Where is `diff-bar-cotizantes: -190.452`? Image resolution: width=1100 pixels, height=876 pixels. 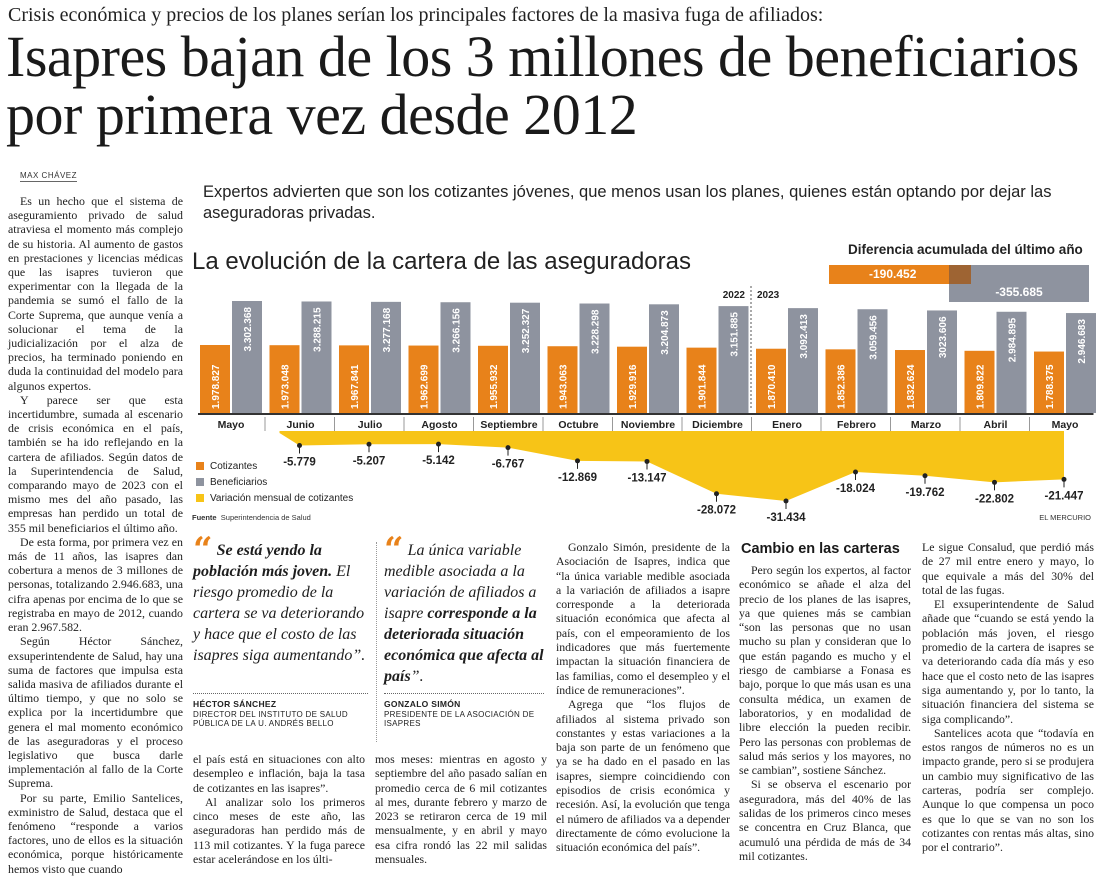 diff-bar-cotizantes: -190.452 is located at coordinates (889, 274).